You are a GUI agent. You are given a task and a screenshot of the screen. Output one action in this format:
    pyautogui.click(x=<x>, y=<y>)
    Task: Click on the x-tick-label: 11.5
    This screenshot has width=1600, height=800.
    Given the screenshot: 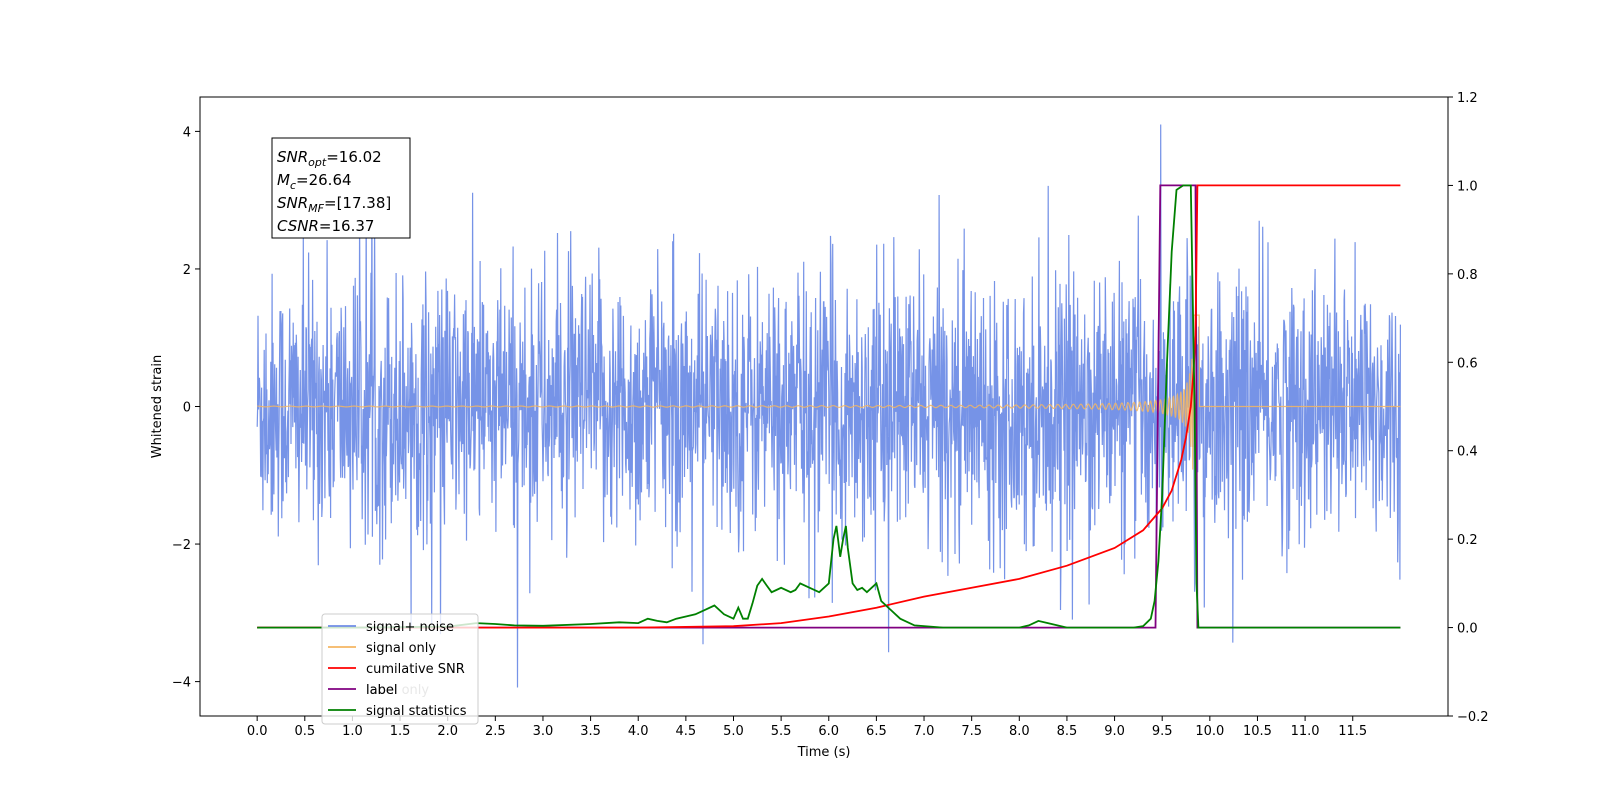 What is the action you would take?
    pyautogui.click(x=1352, y=731)
    